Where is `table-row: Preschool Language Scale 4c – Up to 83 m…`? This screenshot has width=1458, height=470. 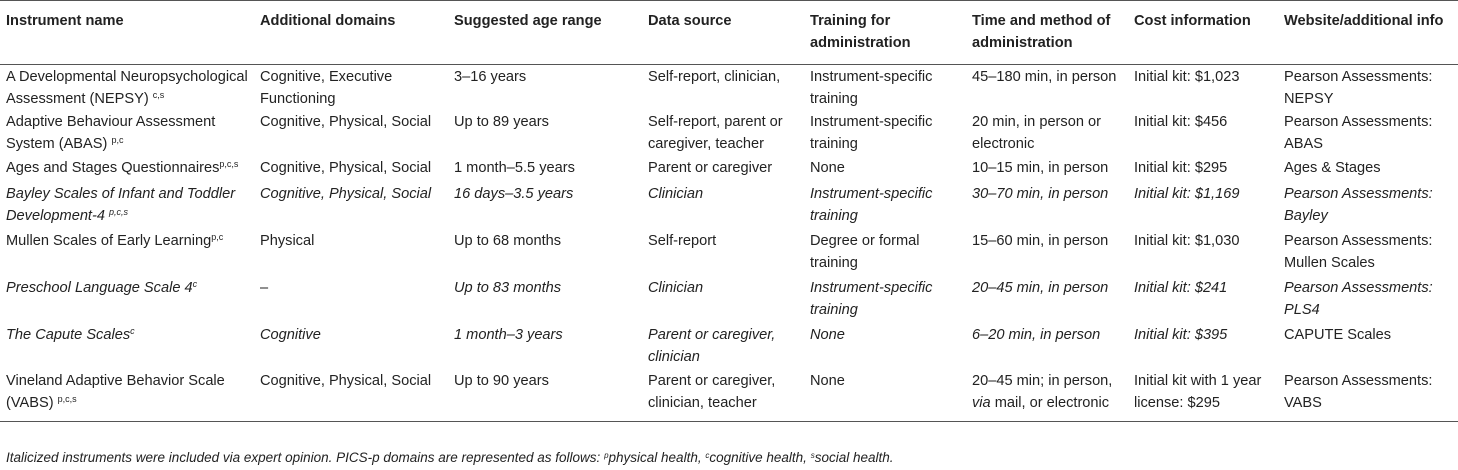 table-row: Preschool Language Scale 4c – Up to 83 m… is located at coordinates (729, 299).